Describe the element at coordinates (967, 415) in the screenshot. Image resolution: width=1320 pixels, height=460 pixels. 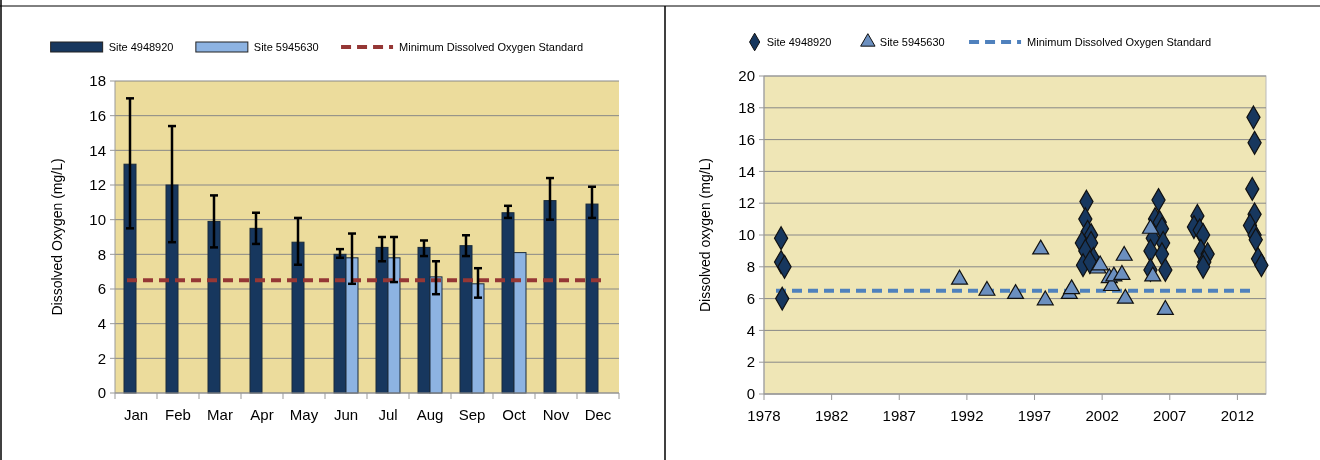
I see `x-tick-label: 1992` at that location.